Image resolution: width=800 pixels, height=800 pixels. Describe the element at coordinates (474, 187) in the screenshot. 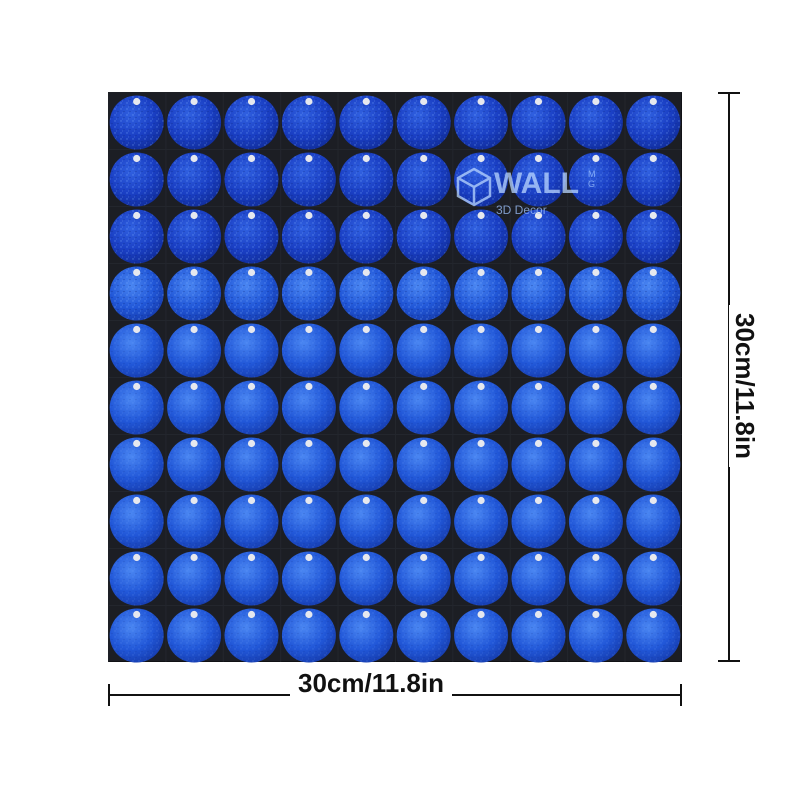

I see `cube-logo-icon` at that location.